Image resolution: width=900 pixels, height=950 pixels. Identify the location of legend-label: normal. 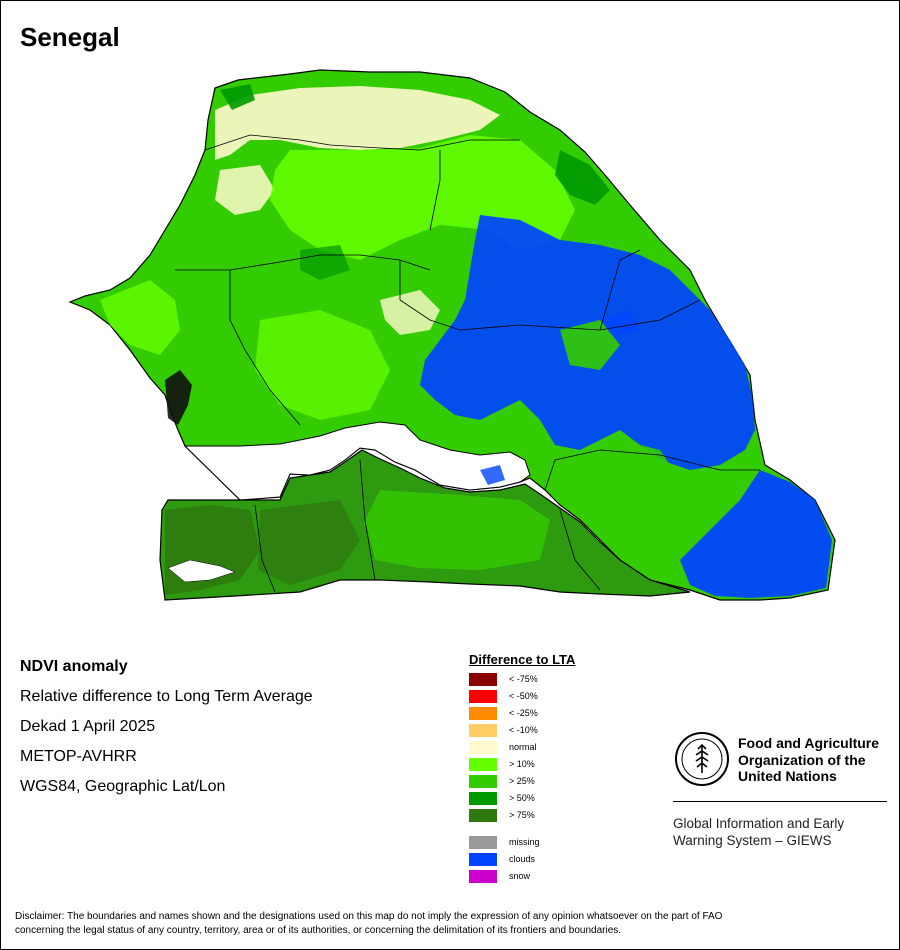
(523, 747).